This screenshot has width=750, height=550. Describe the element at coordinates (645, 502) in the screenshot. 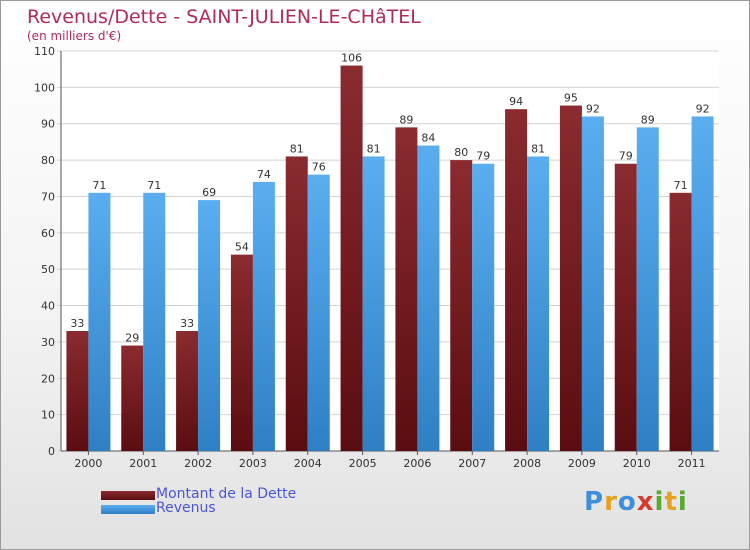

I see `logo-letter: x` at that location.